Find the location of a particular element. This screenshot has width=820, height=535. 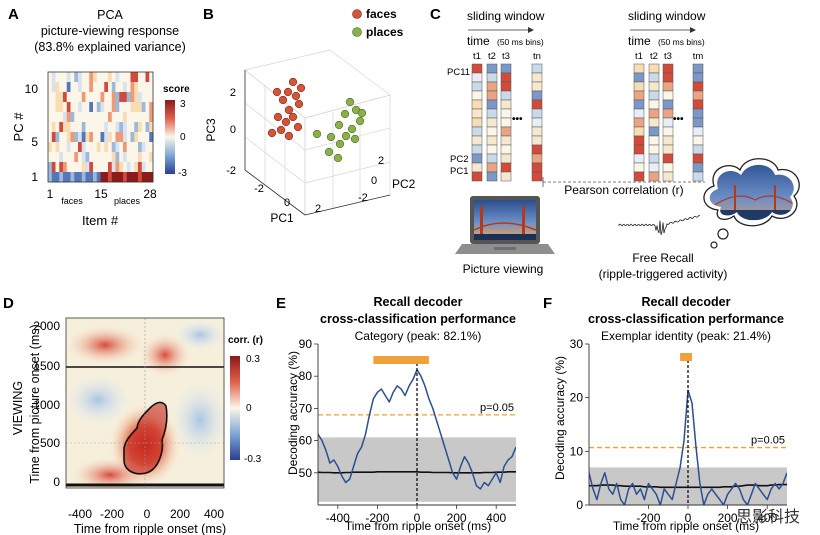

pca-score-heatmap is located at coordinates (101, 127).